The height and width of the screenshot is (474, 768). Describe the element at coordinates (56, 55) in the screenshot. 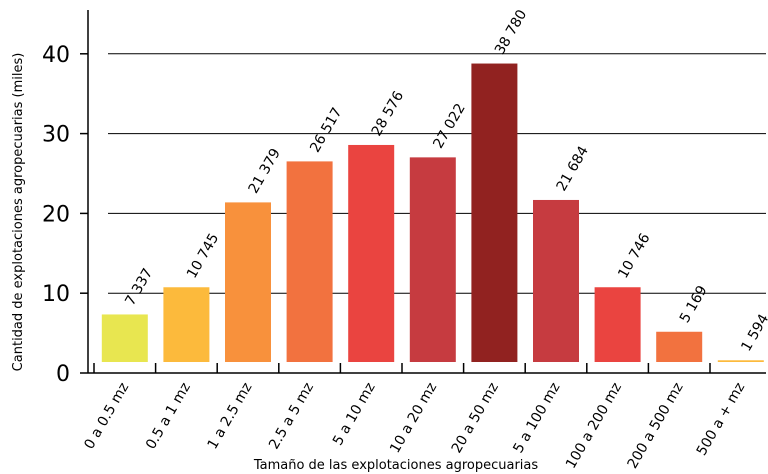

I see `y-tick-label: 40` at that location.